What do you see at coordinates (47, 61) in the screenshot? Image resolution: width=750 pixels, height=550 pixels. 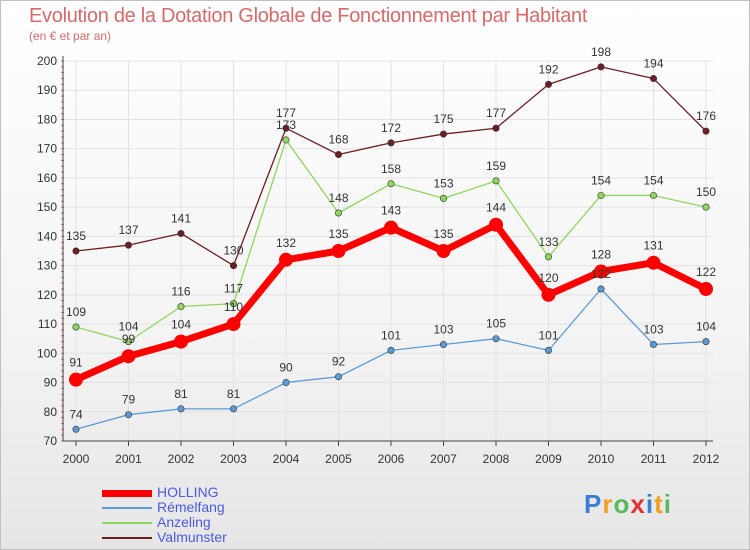 I see `y-tick-label: 200` at bounding box center [47, 61].